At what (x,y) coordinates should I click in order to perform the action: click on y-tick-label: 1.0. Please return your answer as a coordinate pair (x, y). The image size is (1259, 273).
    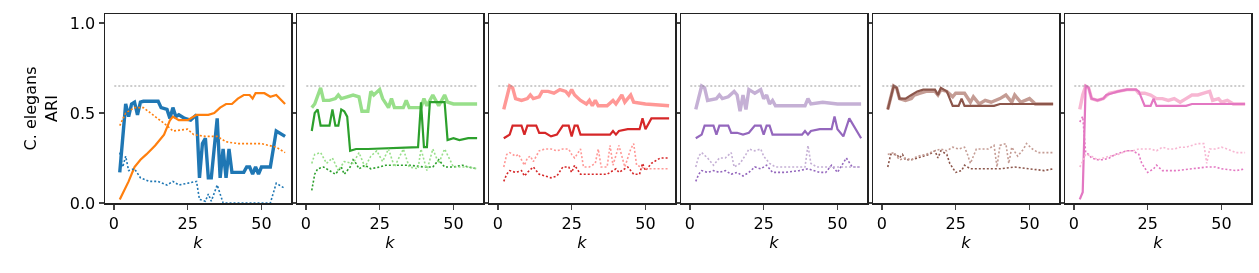
    Looking at the image, I should click on (82, 23).